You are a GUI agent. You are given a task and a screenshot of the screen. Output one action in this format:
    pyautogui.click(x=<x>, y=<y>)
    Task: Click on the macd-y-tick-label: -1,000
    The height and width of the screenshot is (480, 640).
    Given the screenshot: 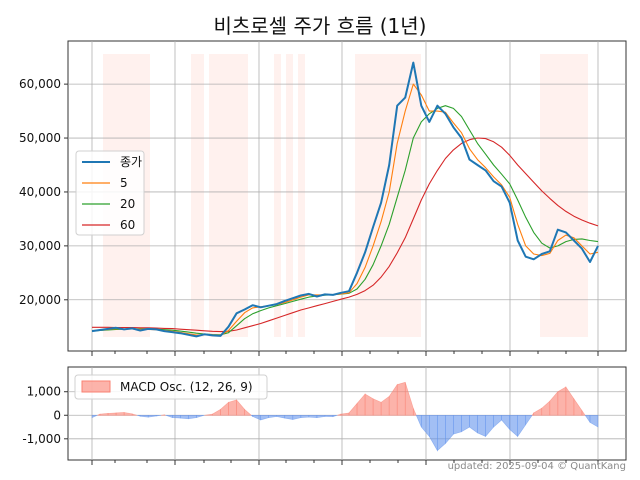 What is the action you would take?
    pyautogui.click(x=41, y=439)
    